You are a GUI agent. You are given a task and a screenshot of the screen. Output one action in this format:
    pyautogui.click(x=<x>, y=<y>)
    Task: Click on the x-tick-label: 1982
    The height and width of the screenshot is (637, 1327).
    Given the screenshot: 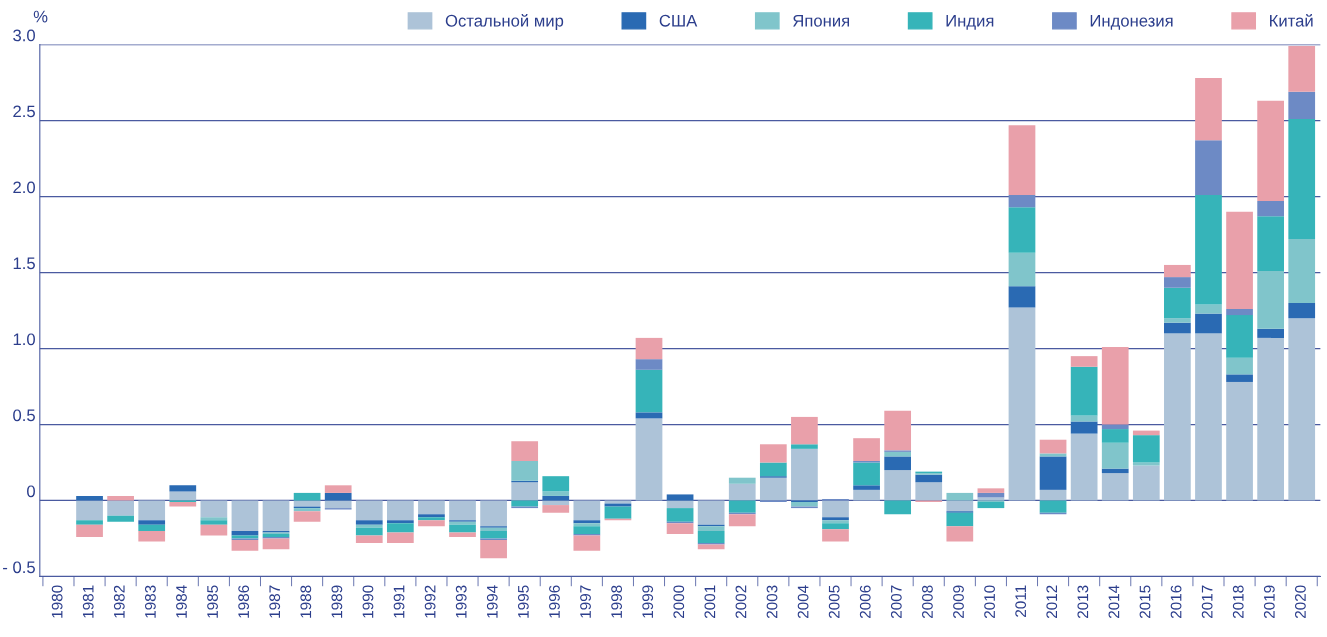 What is the action you would take?
    pyautogui.click(x=119, y=601)
    